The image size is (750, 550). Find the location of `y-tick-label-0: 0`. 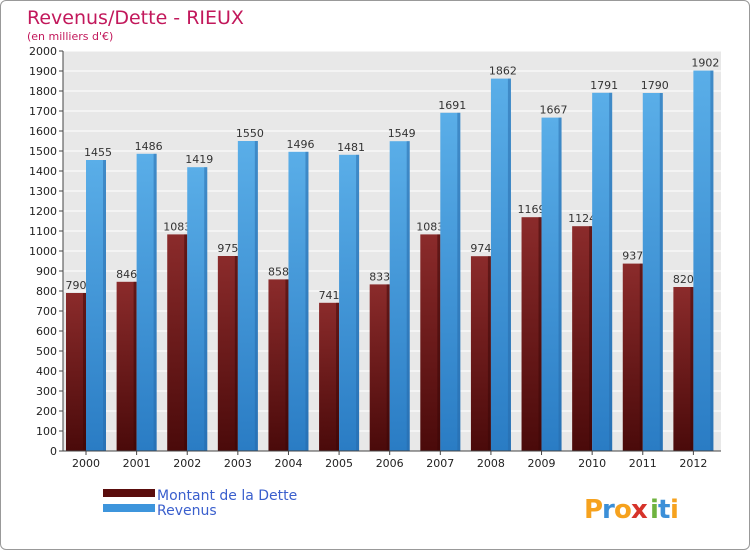

y-tick-label-0: 0 is located at coordinates (53, 451).